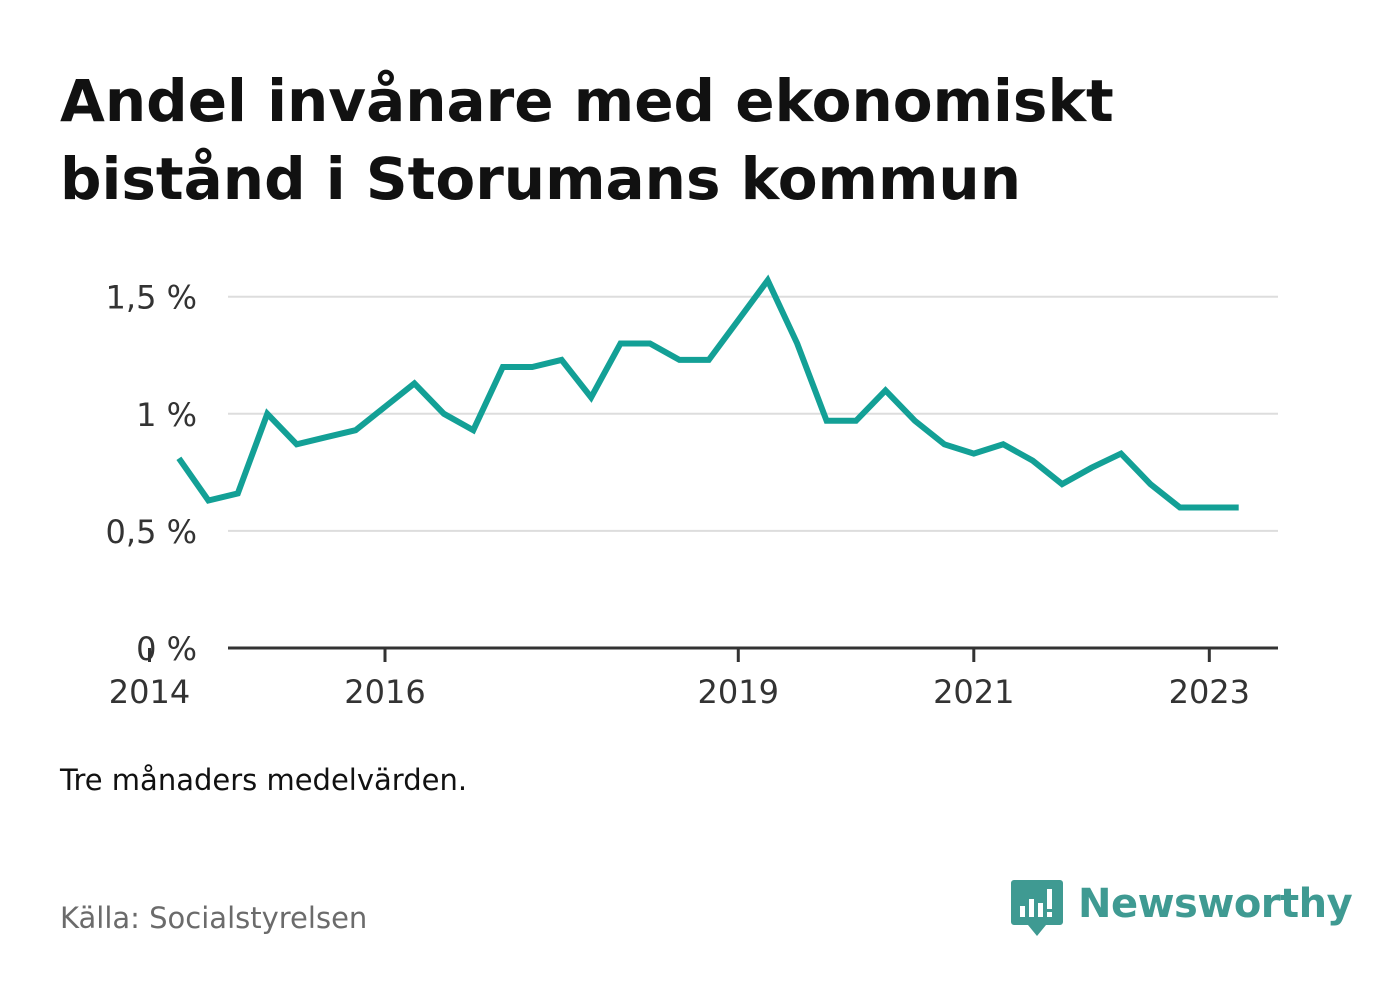  Describe the element at coordinates (151, 532) in the screenshot. I see `y-tick-label: 0,5 %` at that location.